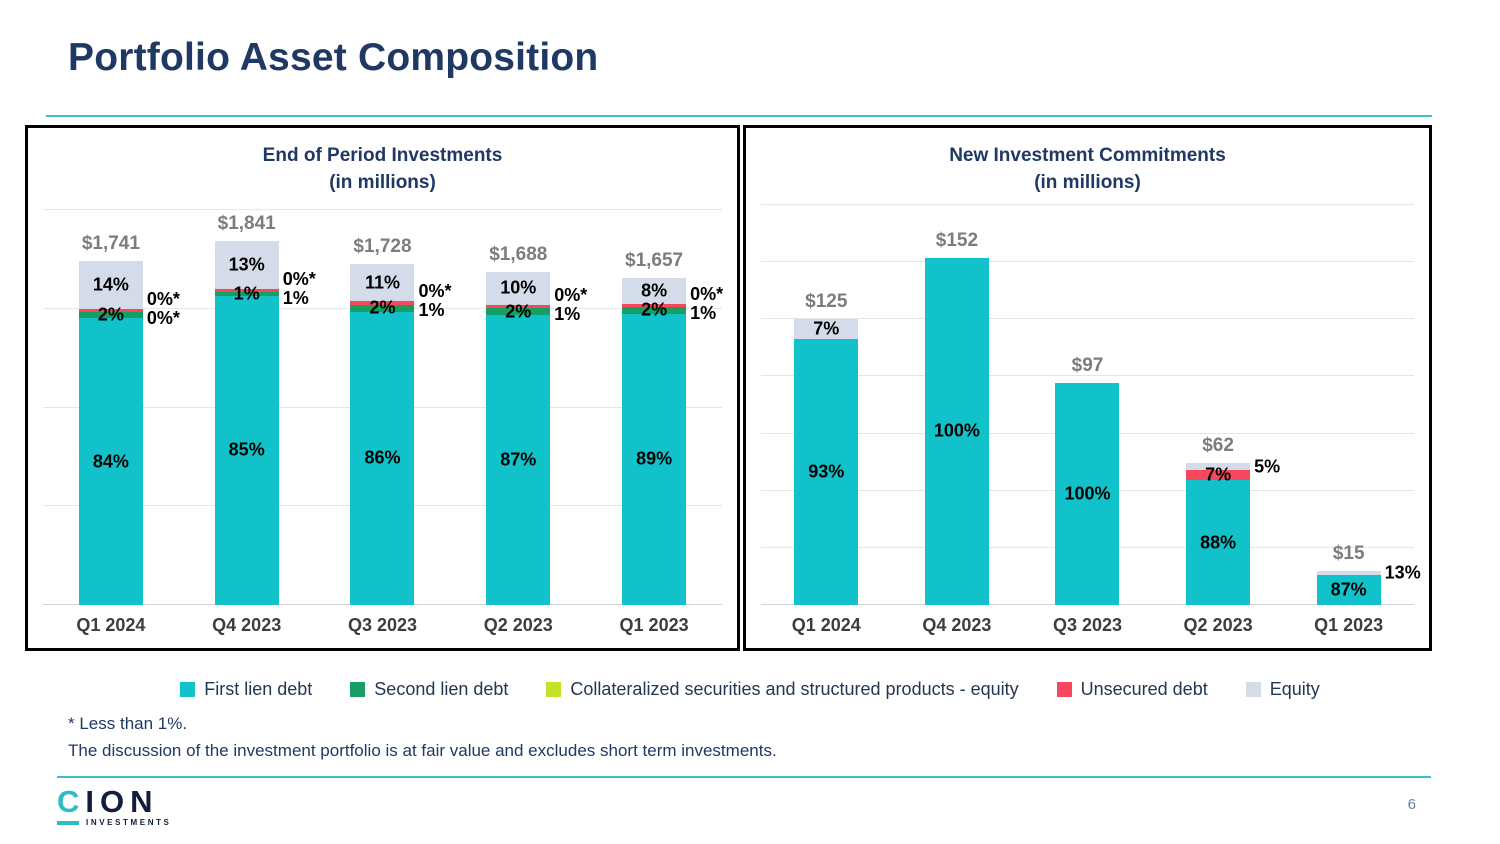  I want to click on segment-equity: 10%, so click(518, 288).